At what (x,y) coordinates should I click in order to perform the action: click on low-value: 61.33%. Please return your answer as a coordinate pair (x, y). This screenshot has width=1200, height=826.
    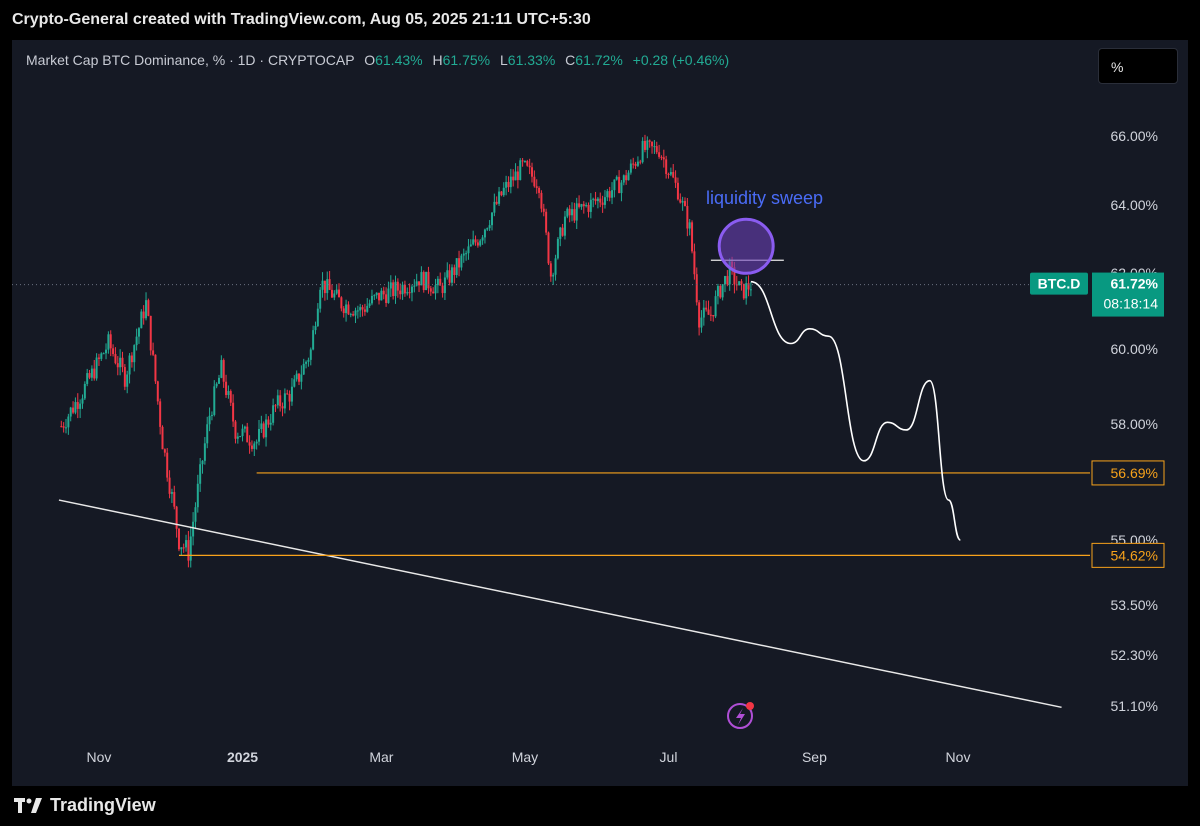
    Looking at the image, I should click on (531, 60).